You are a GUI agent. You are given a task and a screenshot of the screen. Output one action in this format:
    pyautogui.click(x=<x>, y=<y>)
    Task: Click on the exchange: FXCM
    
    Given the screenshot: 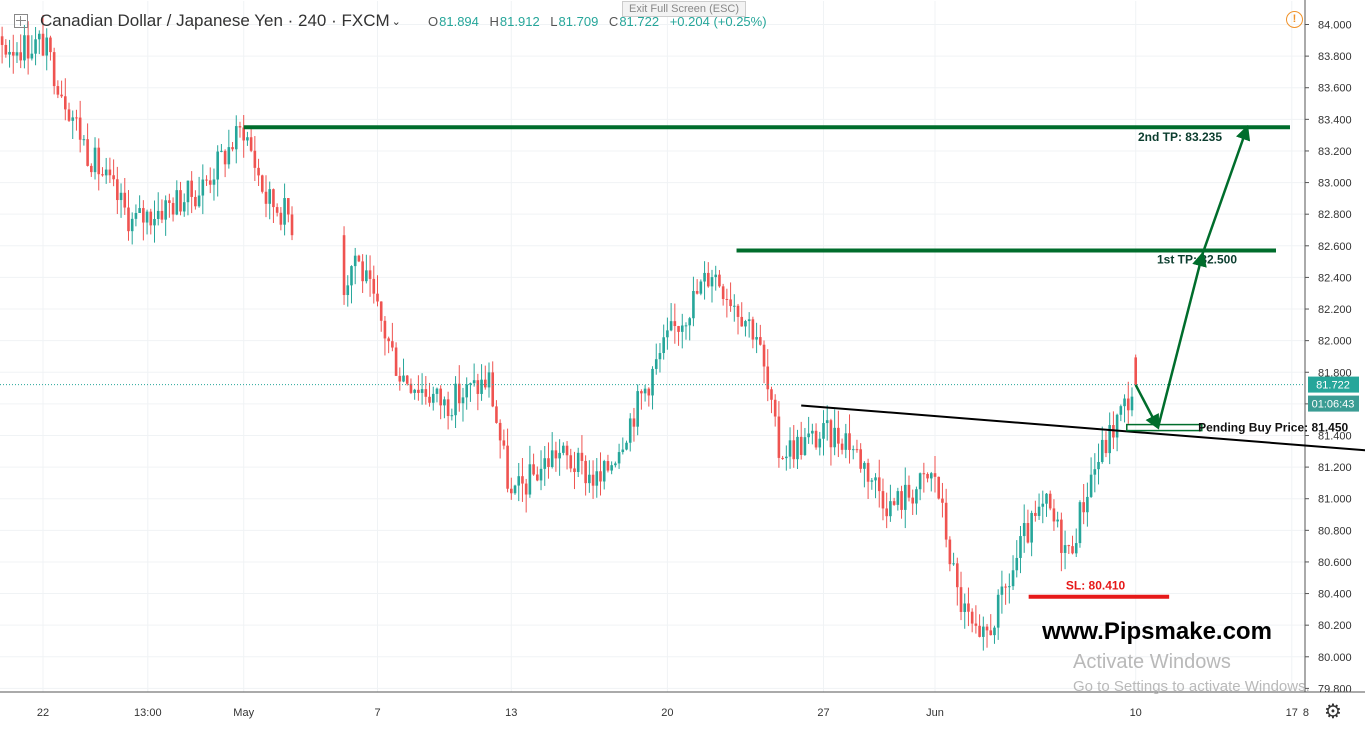 What is the action you would take?
    pyautogui.click(x=365, y=20)
    